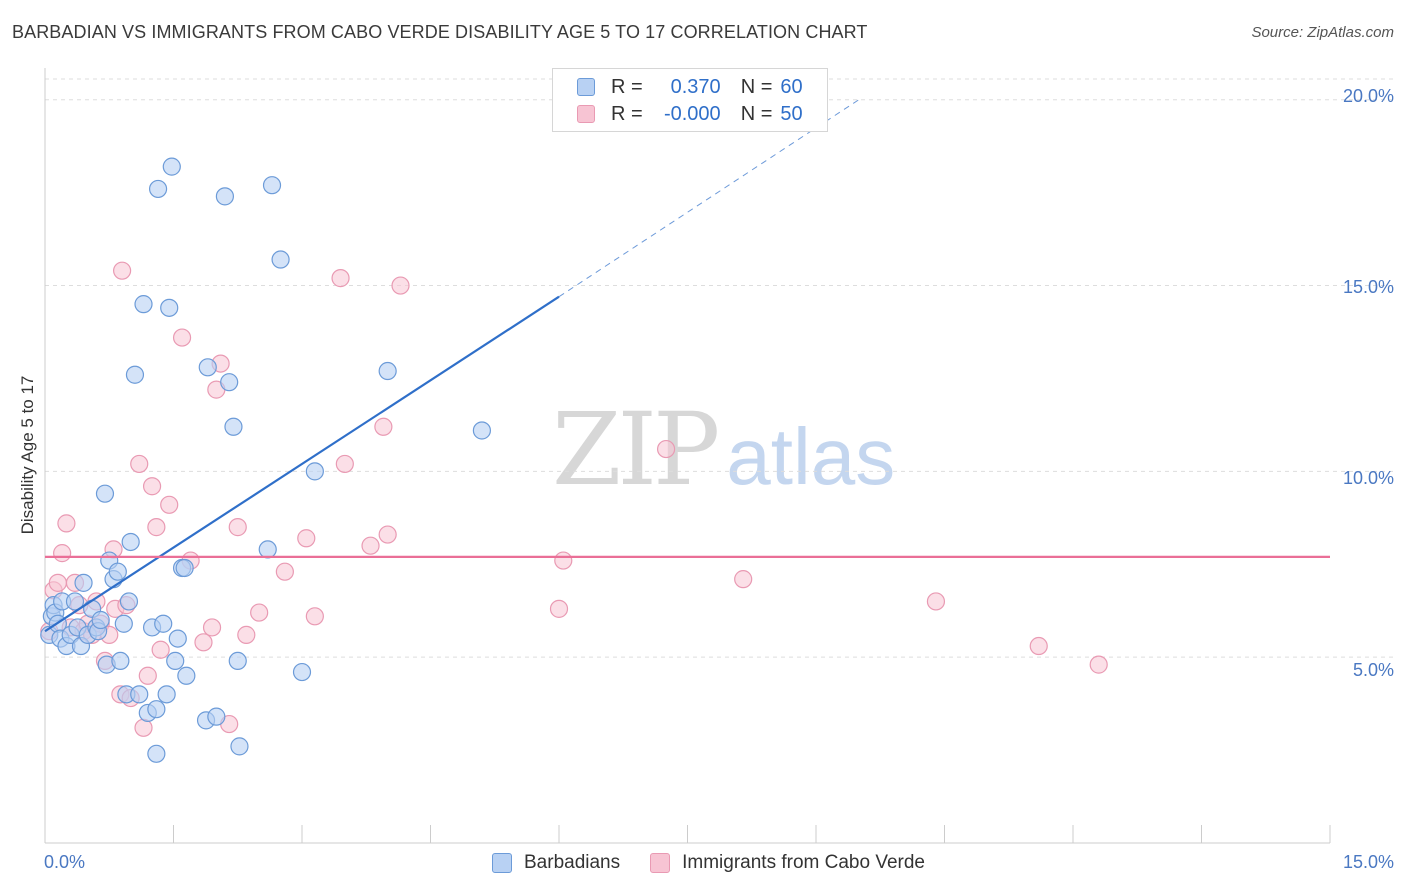 The width and height of the screenshot is (1406, 892). I want to click on watermark: ZIP atlas, so click(723, 453).